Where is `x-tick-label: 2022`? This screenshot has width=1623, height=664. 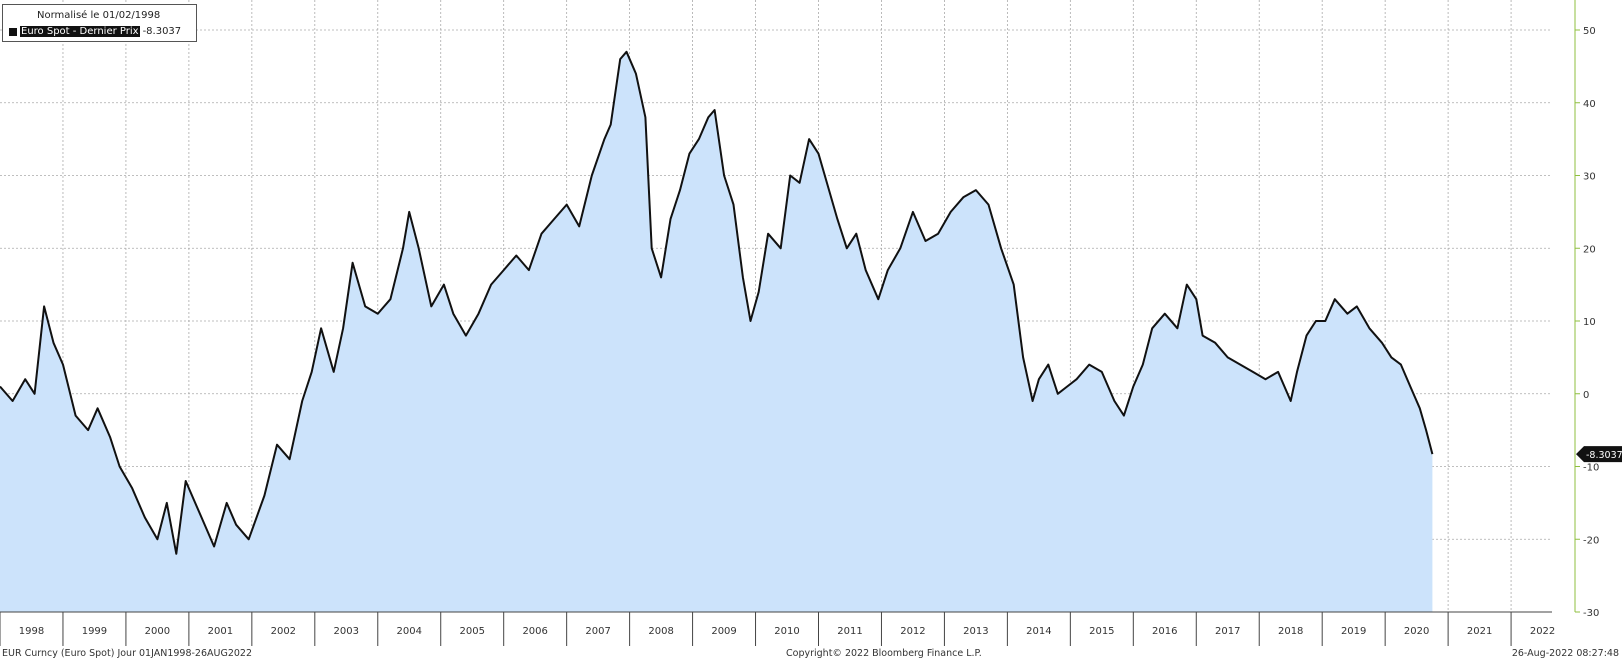
x-tick-label: 2022 is located at coordinates (1542, 631).